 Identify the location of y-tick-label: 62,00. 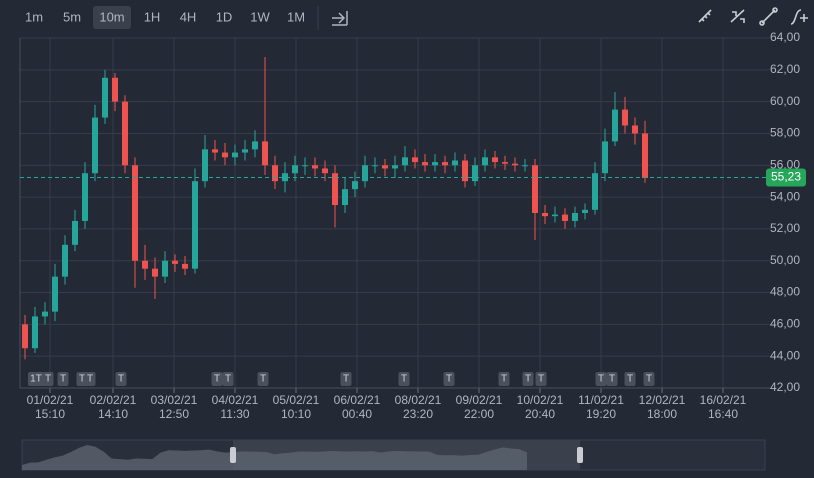
(785, 69).